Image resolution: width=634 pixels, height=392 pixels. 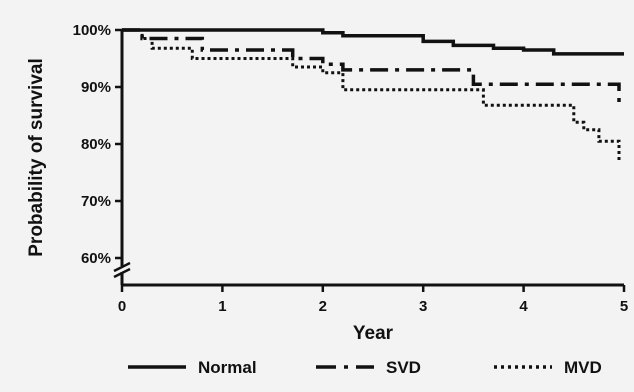 I want to click on y-ticks: 60% 70% 80% 90% 100%, so click(x=97, y=144).